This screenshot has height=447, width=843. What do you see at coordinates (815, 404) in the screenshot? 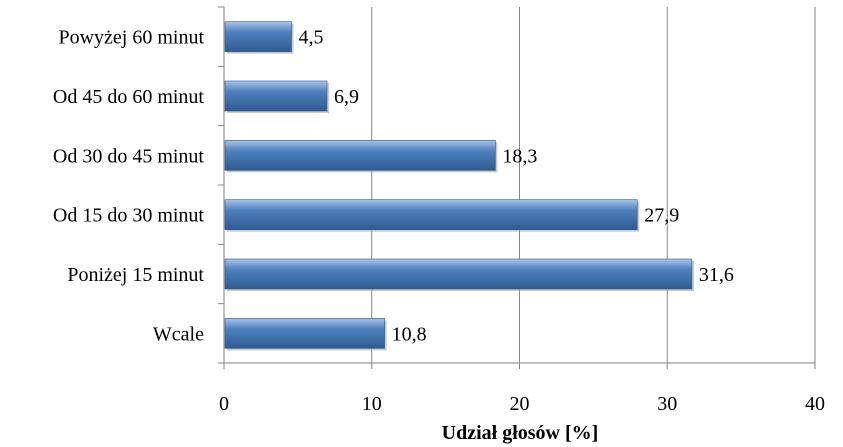
I see `x-tick-label: 40` at bounding box center [815, 404].